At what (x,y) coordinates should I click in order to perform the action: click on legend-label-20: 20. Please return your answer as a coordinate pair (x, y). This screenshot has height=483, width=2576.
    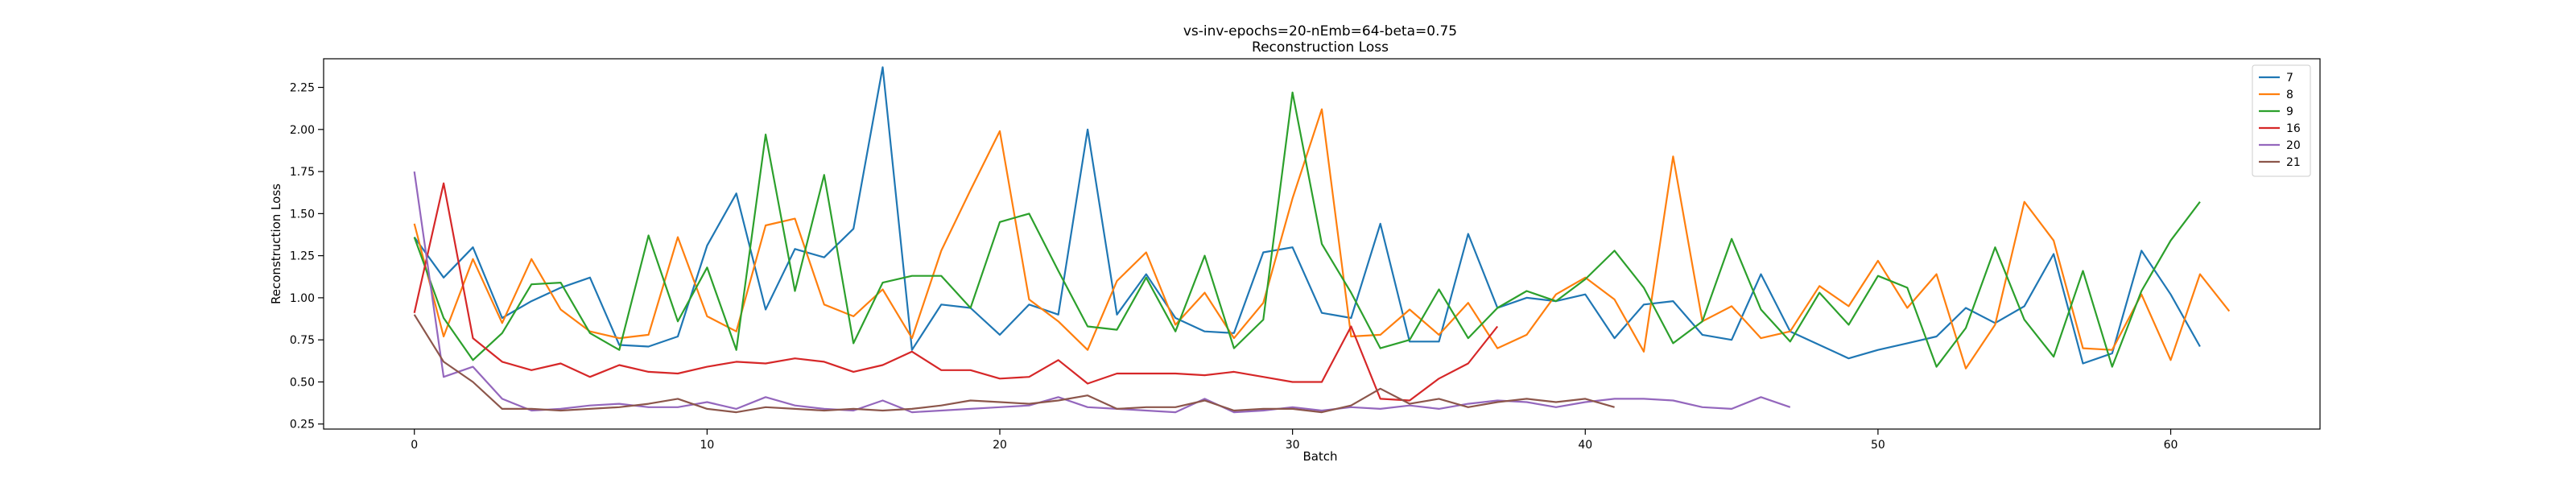
    Looking at the image, I should click on (2293, 145).